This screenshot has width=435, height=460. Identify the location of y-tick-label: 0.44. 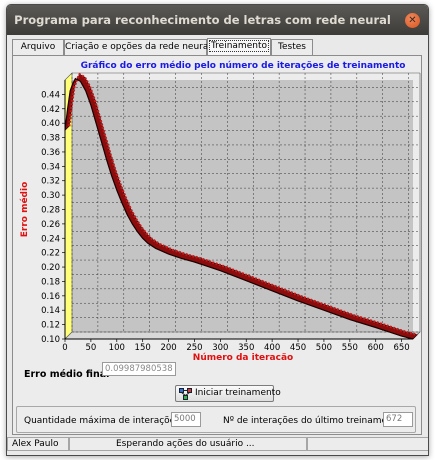
(50, 95).